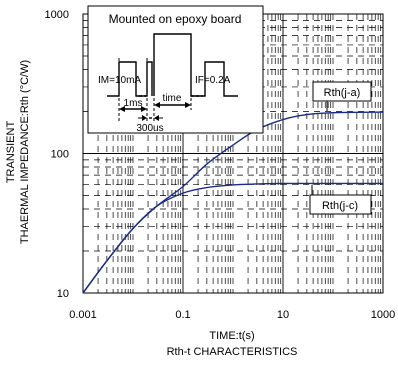  I want to click on y-tick-label: 100, so click(60, 155).